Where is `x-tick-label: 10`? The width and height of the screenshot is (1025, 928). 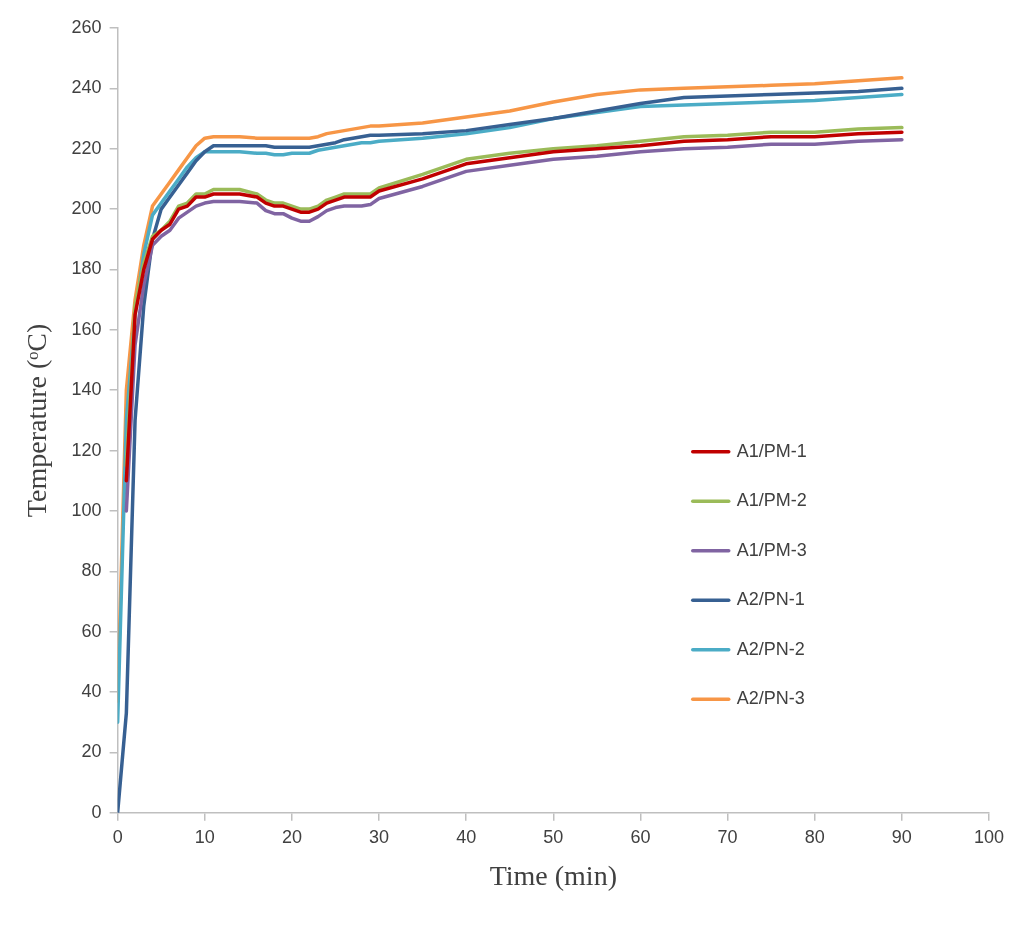
x-tick-label: 10 is located at coordinates (204, 836).